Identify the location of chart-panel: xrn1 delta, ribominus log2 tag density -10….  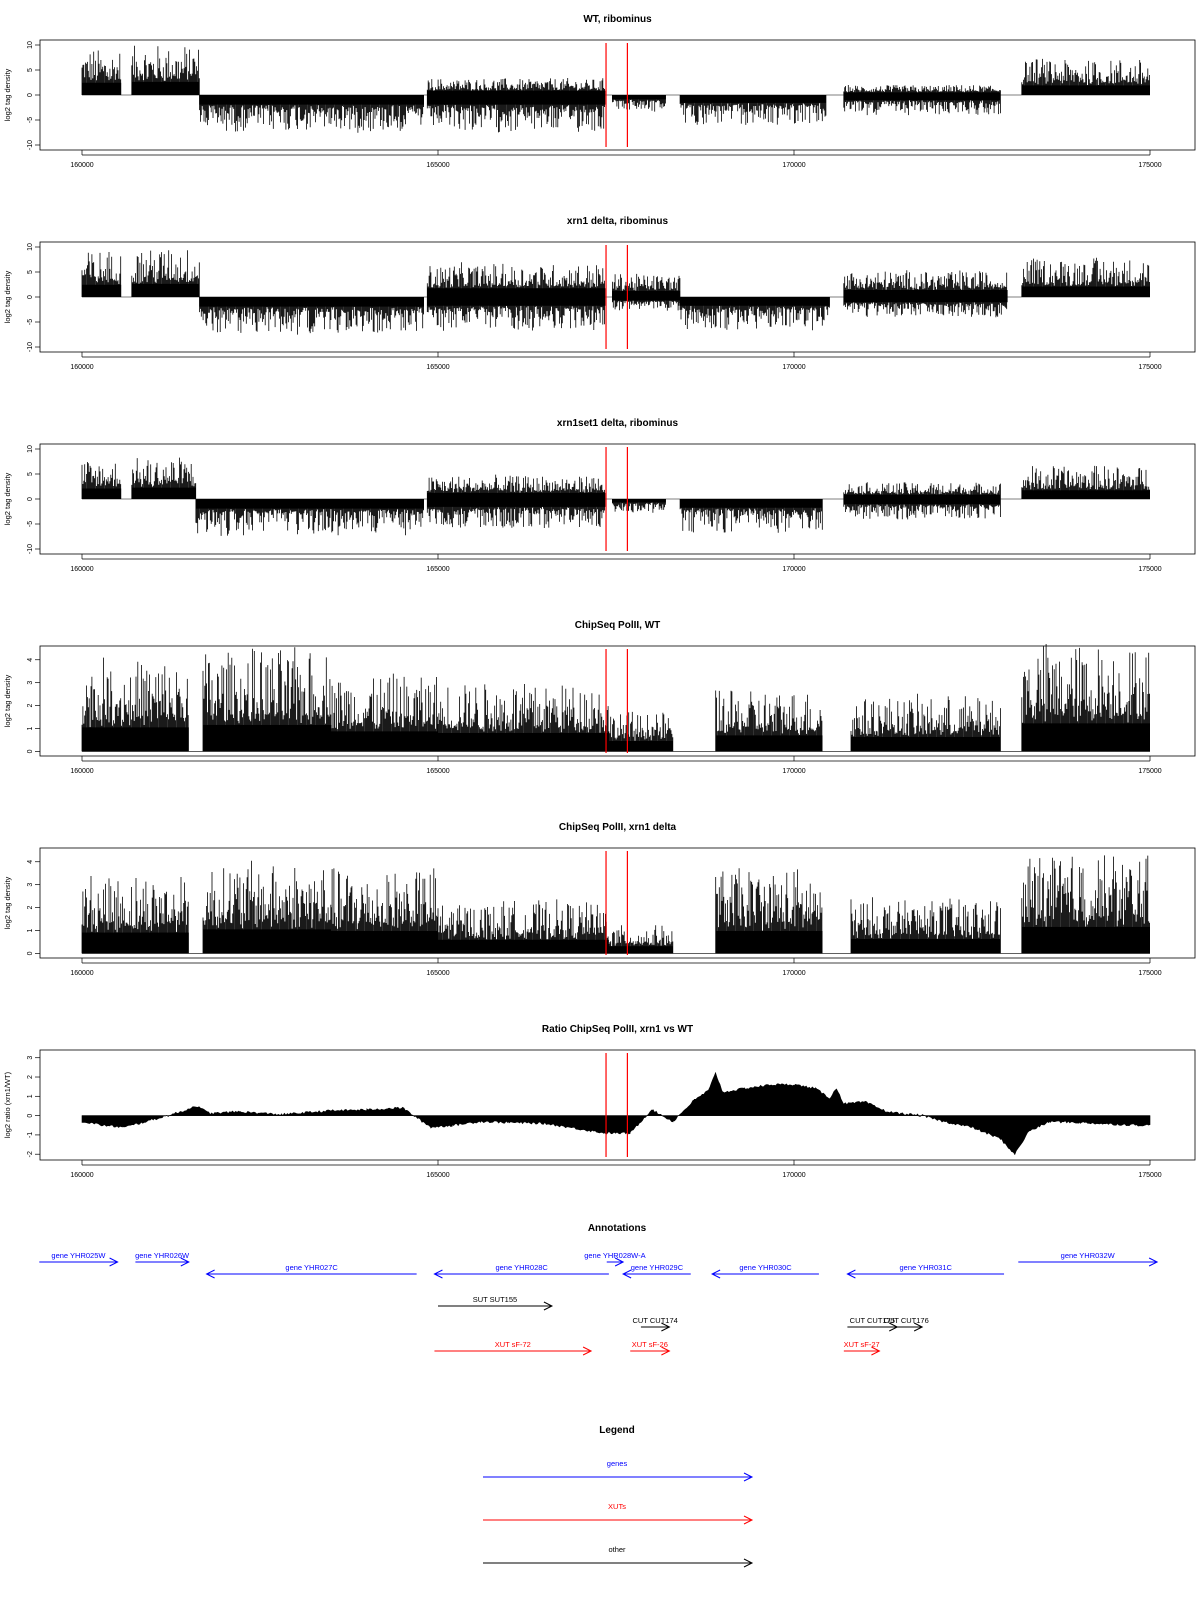
(599, 293).